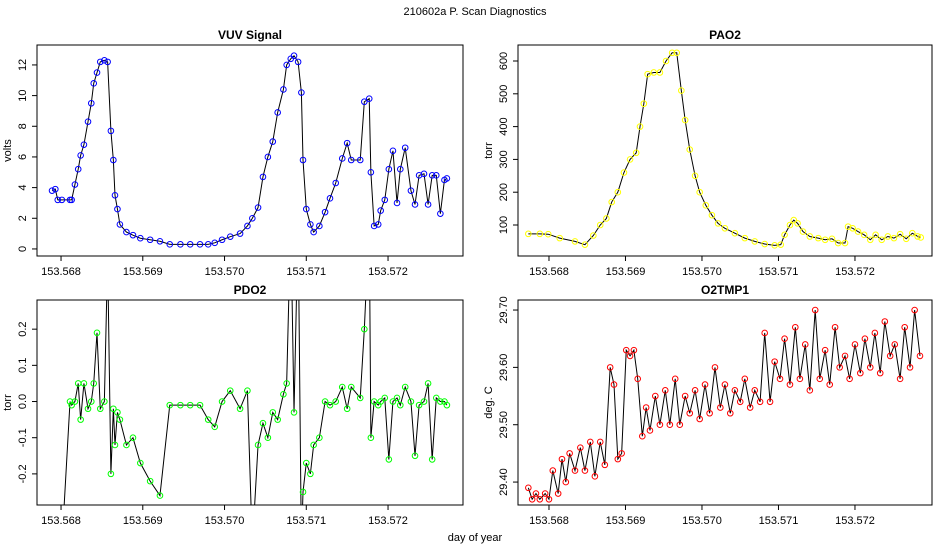  What do you see at coordinates (475, 12) in the screenshot?
I see `page-title: 210602a P. Scan Diagnostics` at bounding box center [475, 12].